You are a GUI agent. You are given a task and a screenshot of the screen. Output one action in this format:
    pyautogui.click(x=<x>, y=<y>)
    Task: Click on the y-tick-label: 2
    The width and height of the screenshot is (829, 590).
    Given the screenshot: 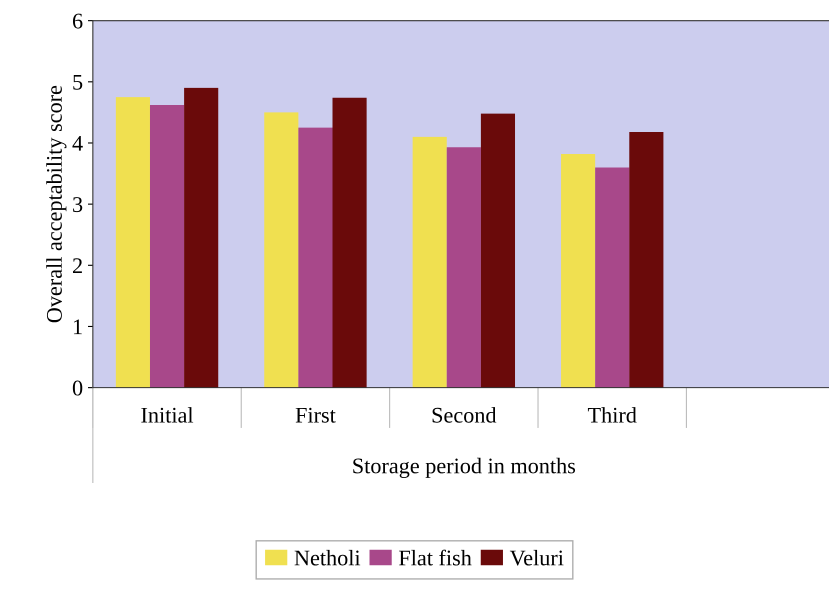 What is the action you would take?
    pyautogui.click(x=77, y=266)
    